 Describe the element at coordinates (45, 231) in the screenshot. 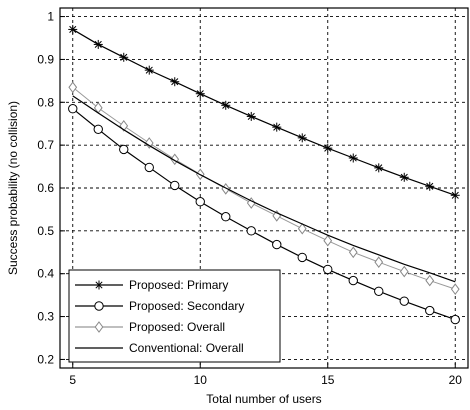

I see `y-tick-label: 0.5` at that location.